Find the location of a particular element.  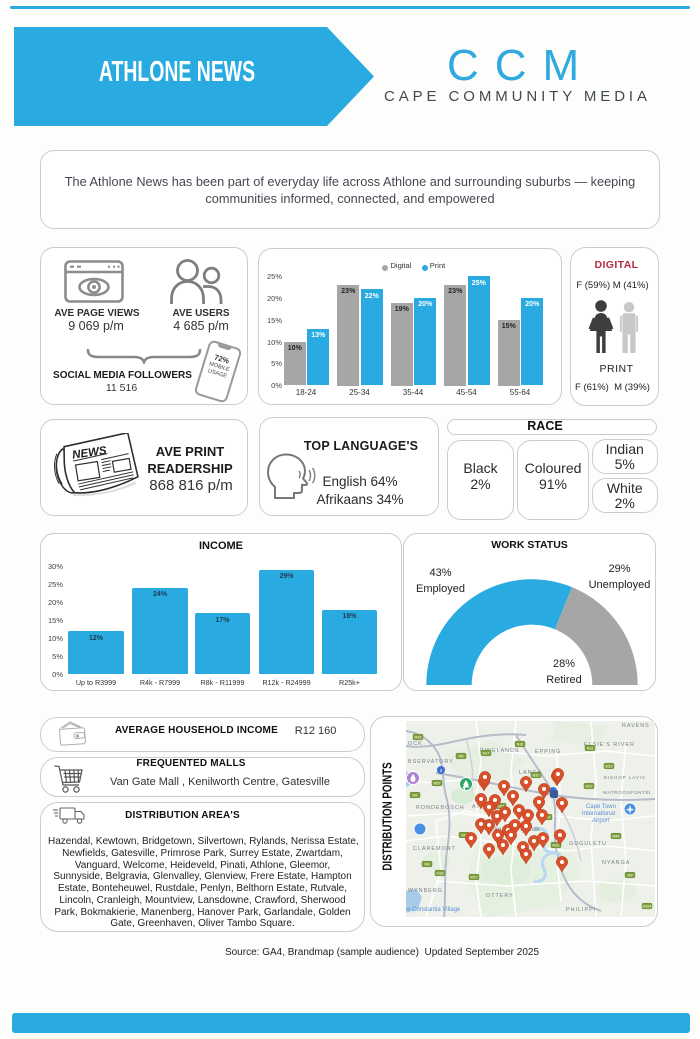

svg-text: PINELANDS is located at coordinates (500, 751).